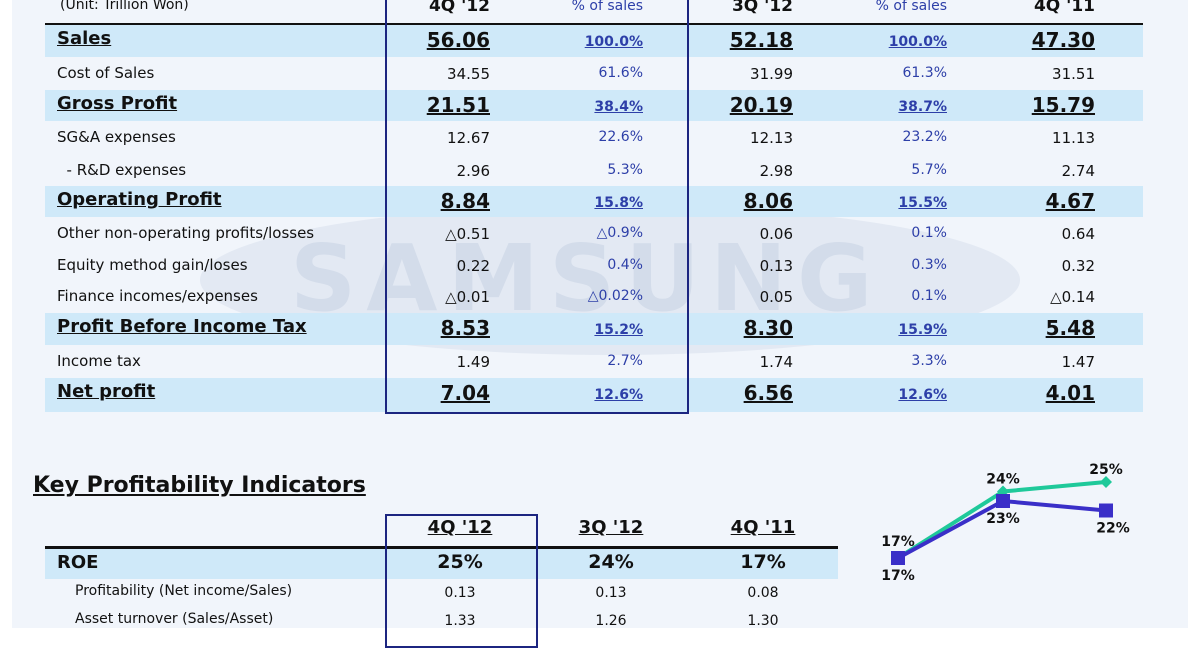  What do you see at coordinates (763, 593) in the screenshot?
I see `row-value: 0.08` at bounding box center [763, 593].